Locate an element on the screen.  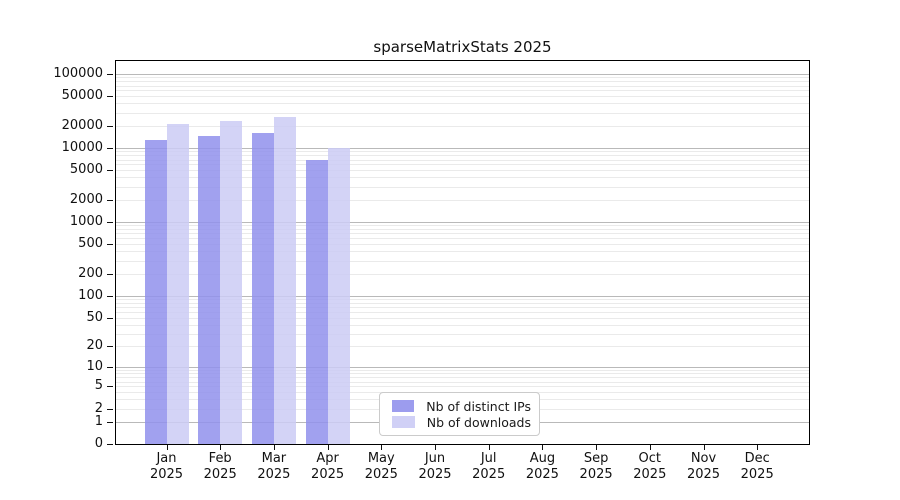
bar-apr-downloads is located at coordinates (338, 295).